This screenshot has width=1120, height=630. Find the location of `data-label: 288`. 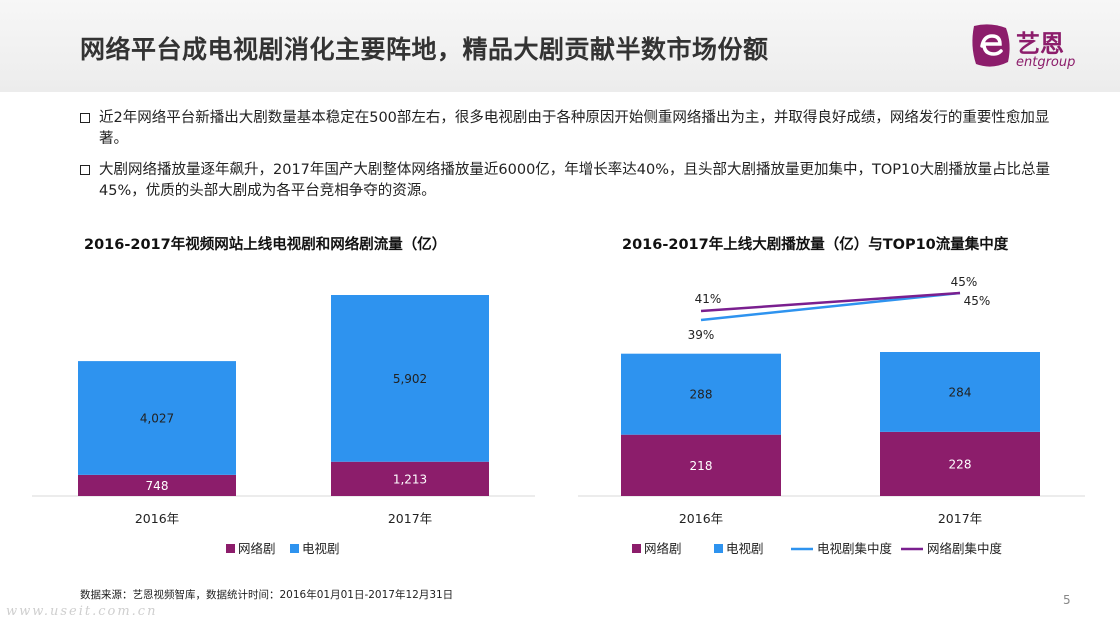

data-label: 288 is located at coordinates (701, 395).